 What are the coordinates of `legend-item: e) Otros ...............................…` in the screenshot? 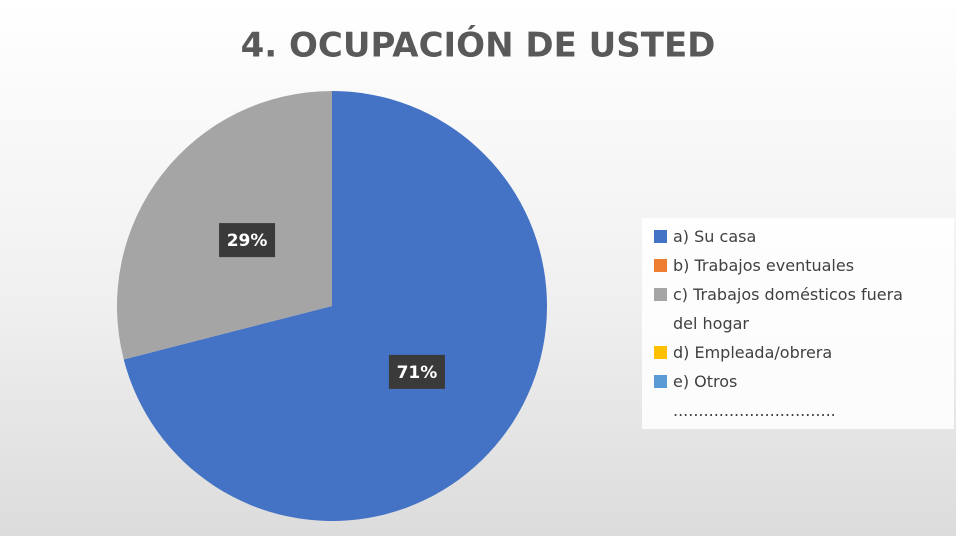 It's located at (804, 396).